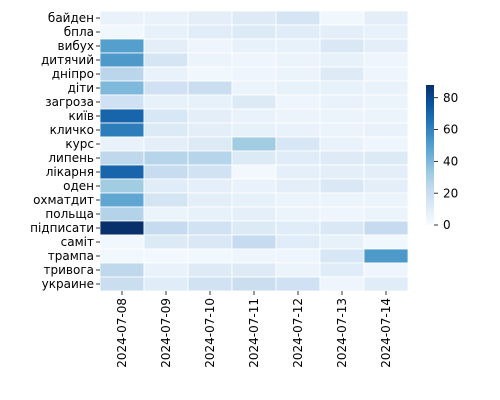  What do you see at coordinates (67, 60) in the screenshot?
I see `row-label: дитячий` at bounding box center [67, 60].